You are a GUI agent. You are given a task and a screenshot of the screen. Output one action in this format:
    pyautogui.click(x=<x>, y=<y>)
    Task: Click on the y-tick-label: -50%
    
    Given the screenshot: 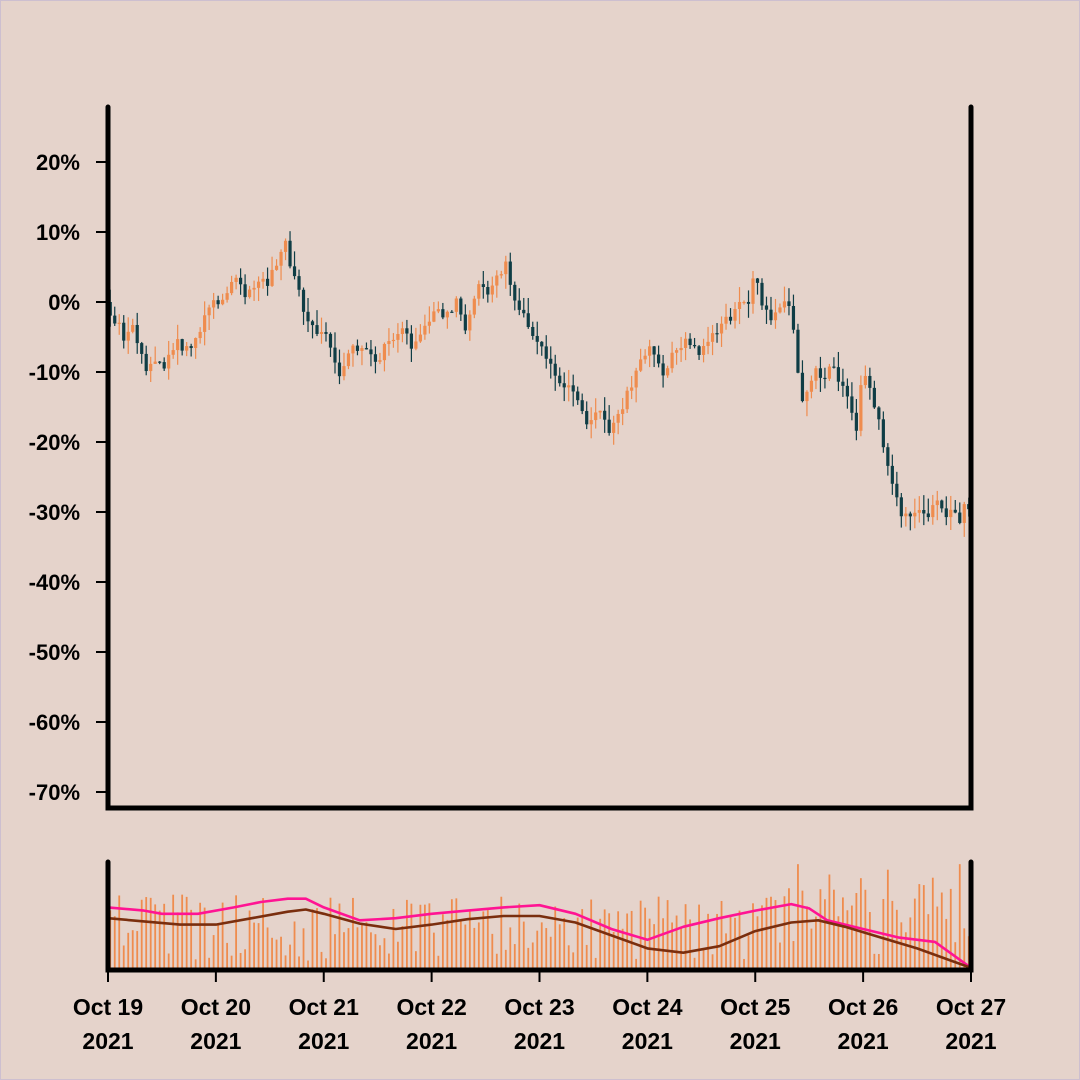 What is the action you would take?
    pyautogui.click(x=54, y=652)
    